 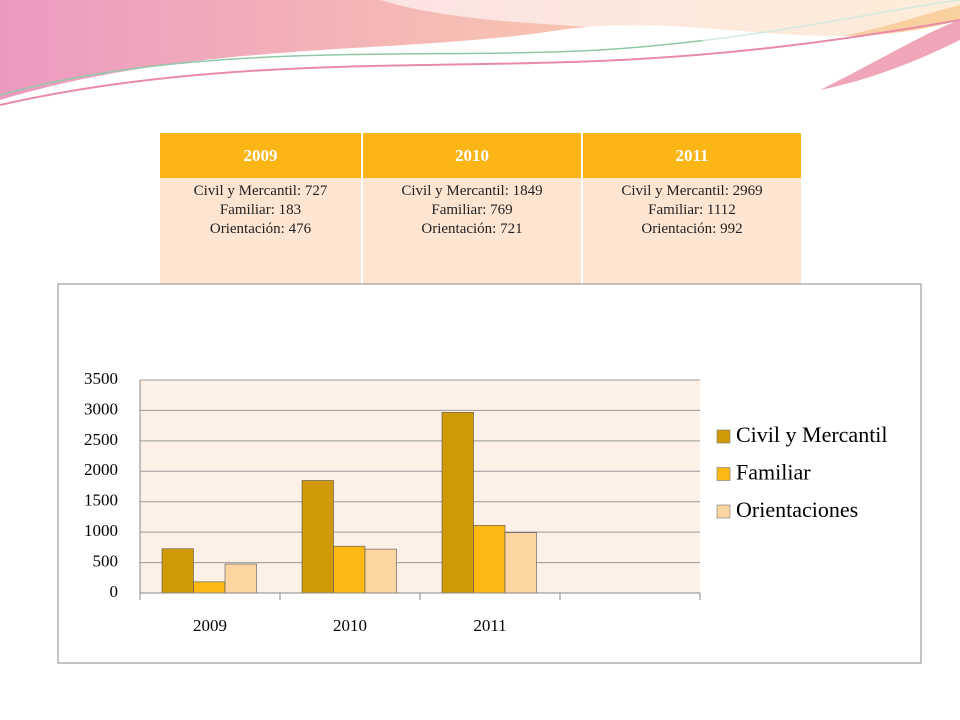 What do you see at coordinates (260, 229) in the screenshot?
I see `cell-line: Orientación: 476` at bounding box center [260, 229].